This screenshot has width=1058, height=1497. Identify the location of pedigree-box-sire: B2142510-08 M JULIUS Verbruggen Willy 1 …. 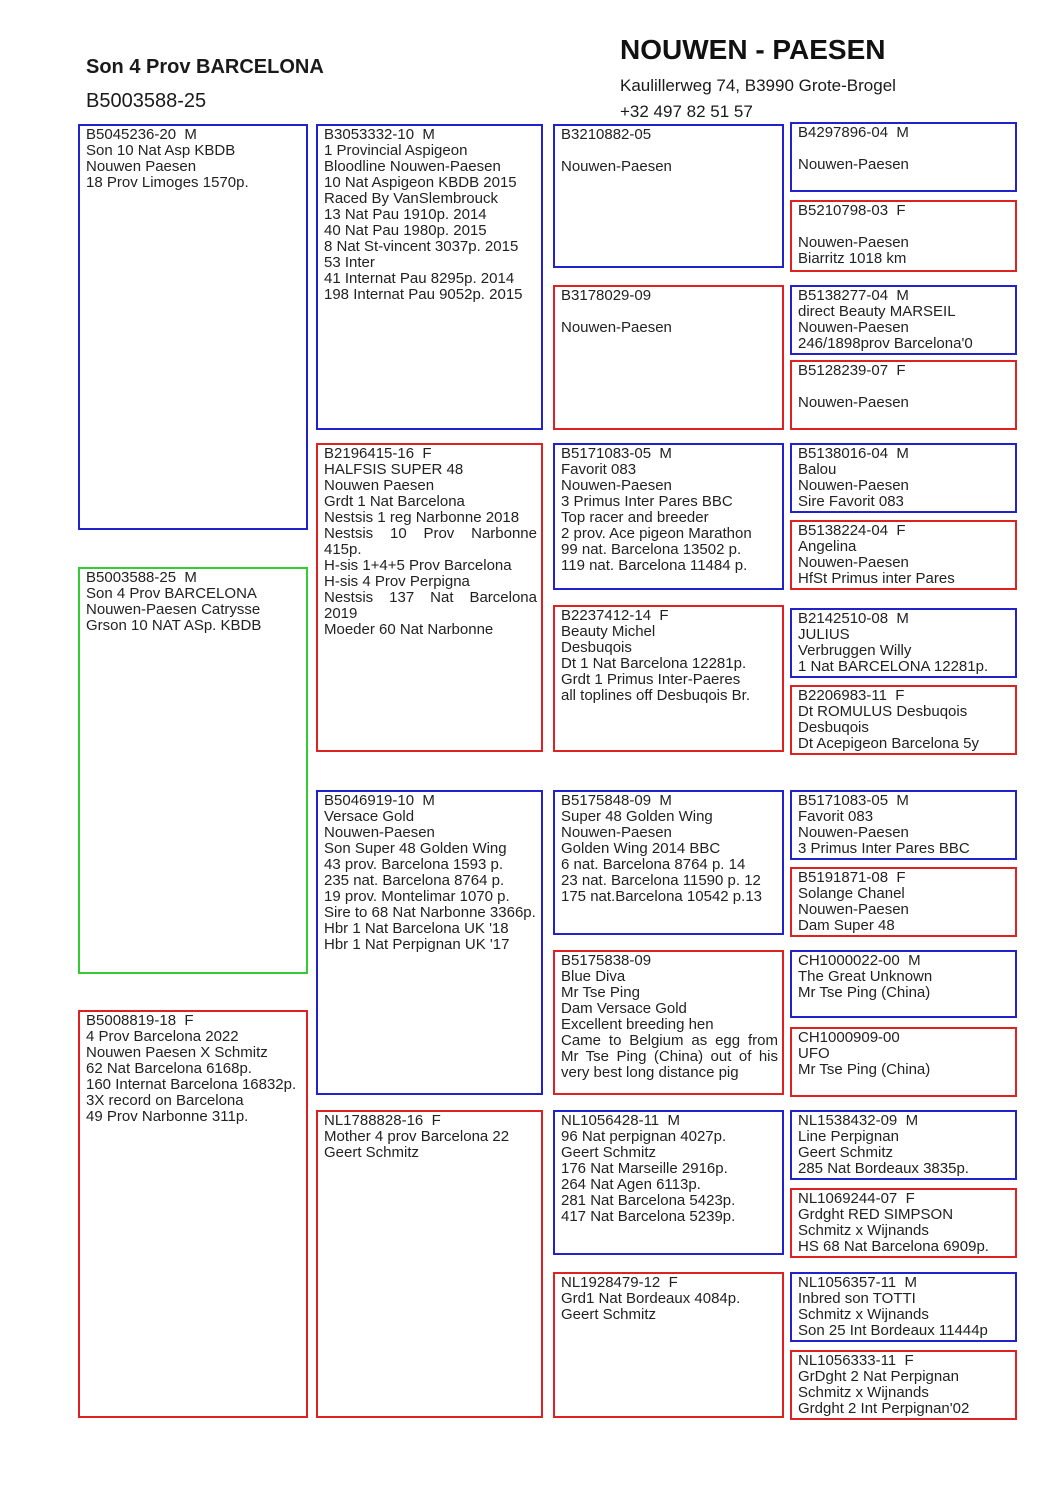
(903, 643).